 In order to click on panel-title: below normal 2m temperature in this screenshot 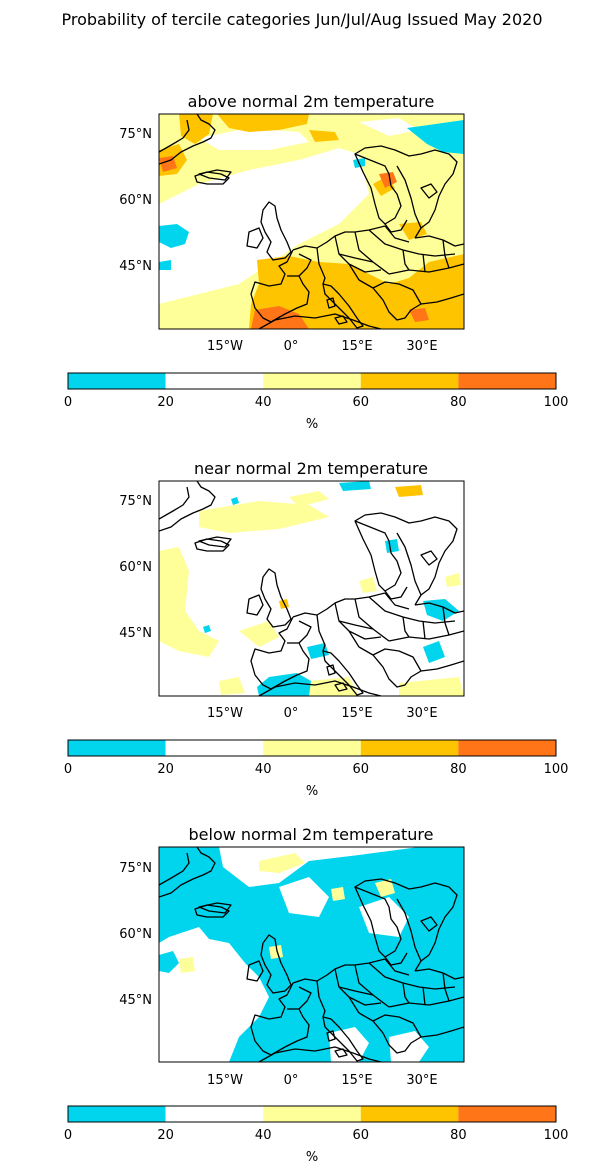, I will do `click(311, 834)`.